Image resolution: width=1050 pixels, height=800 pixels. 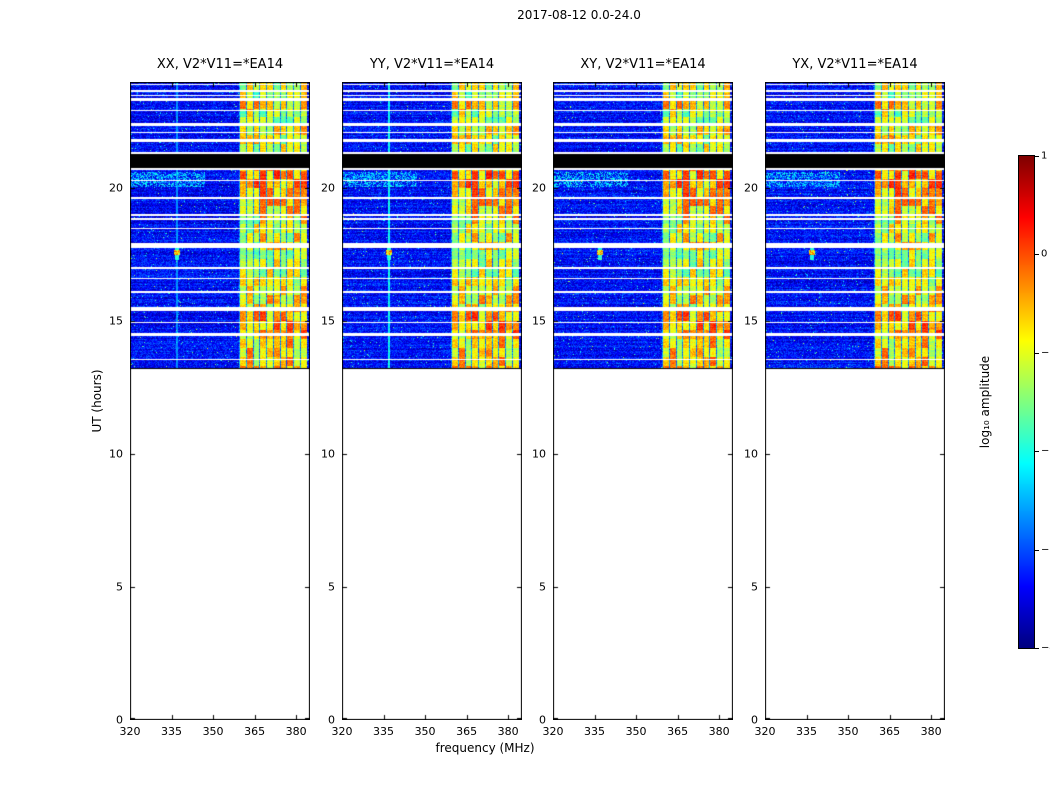 What do you see at coordinates (1045, 550) in the screenshot?
I see `colorbar-tick-label: −3` at bounding box center [1045, 550].